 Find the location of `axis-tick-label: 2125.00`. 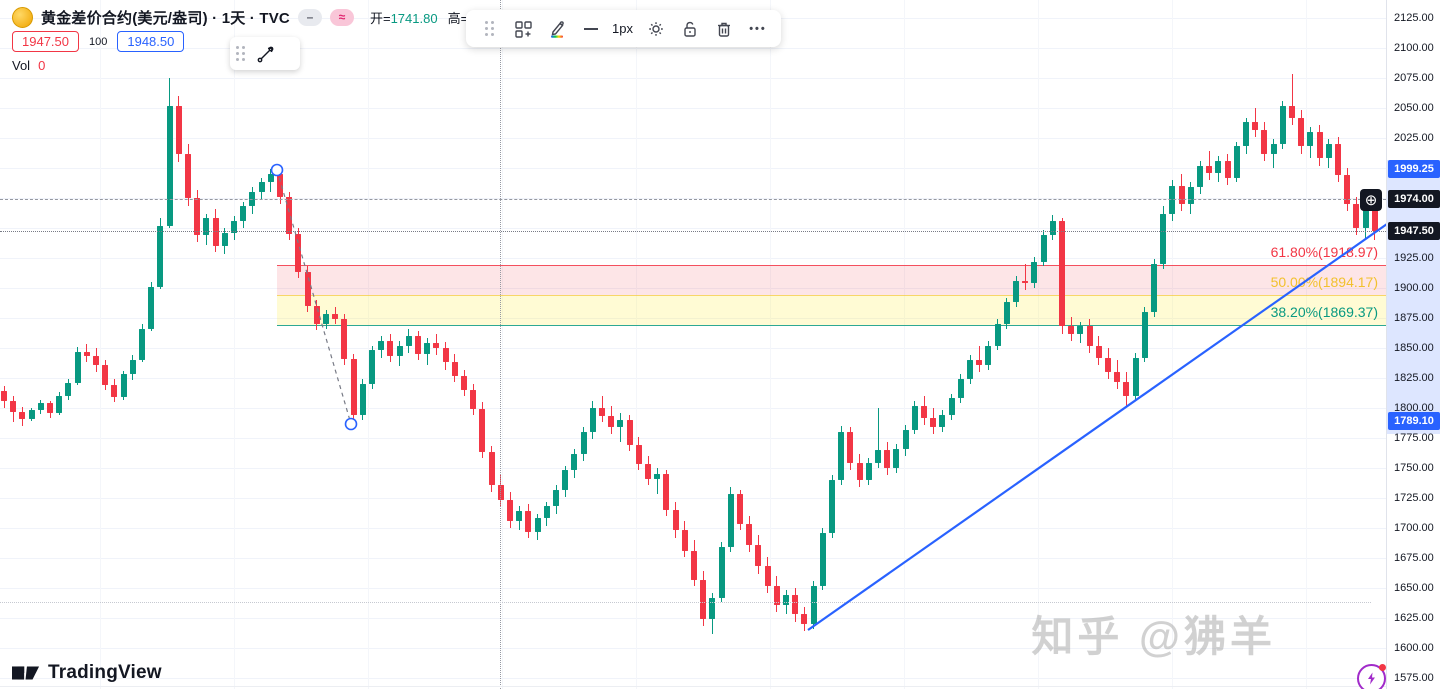

axis-tick-label: 2125.00 is located at coordinates (1414, 18).